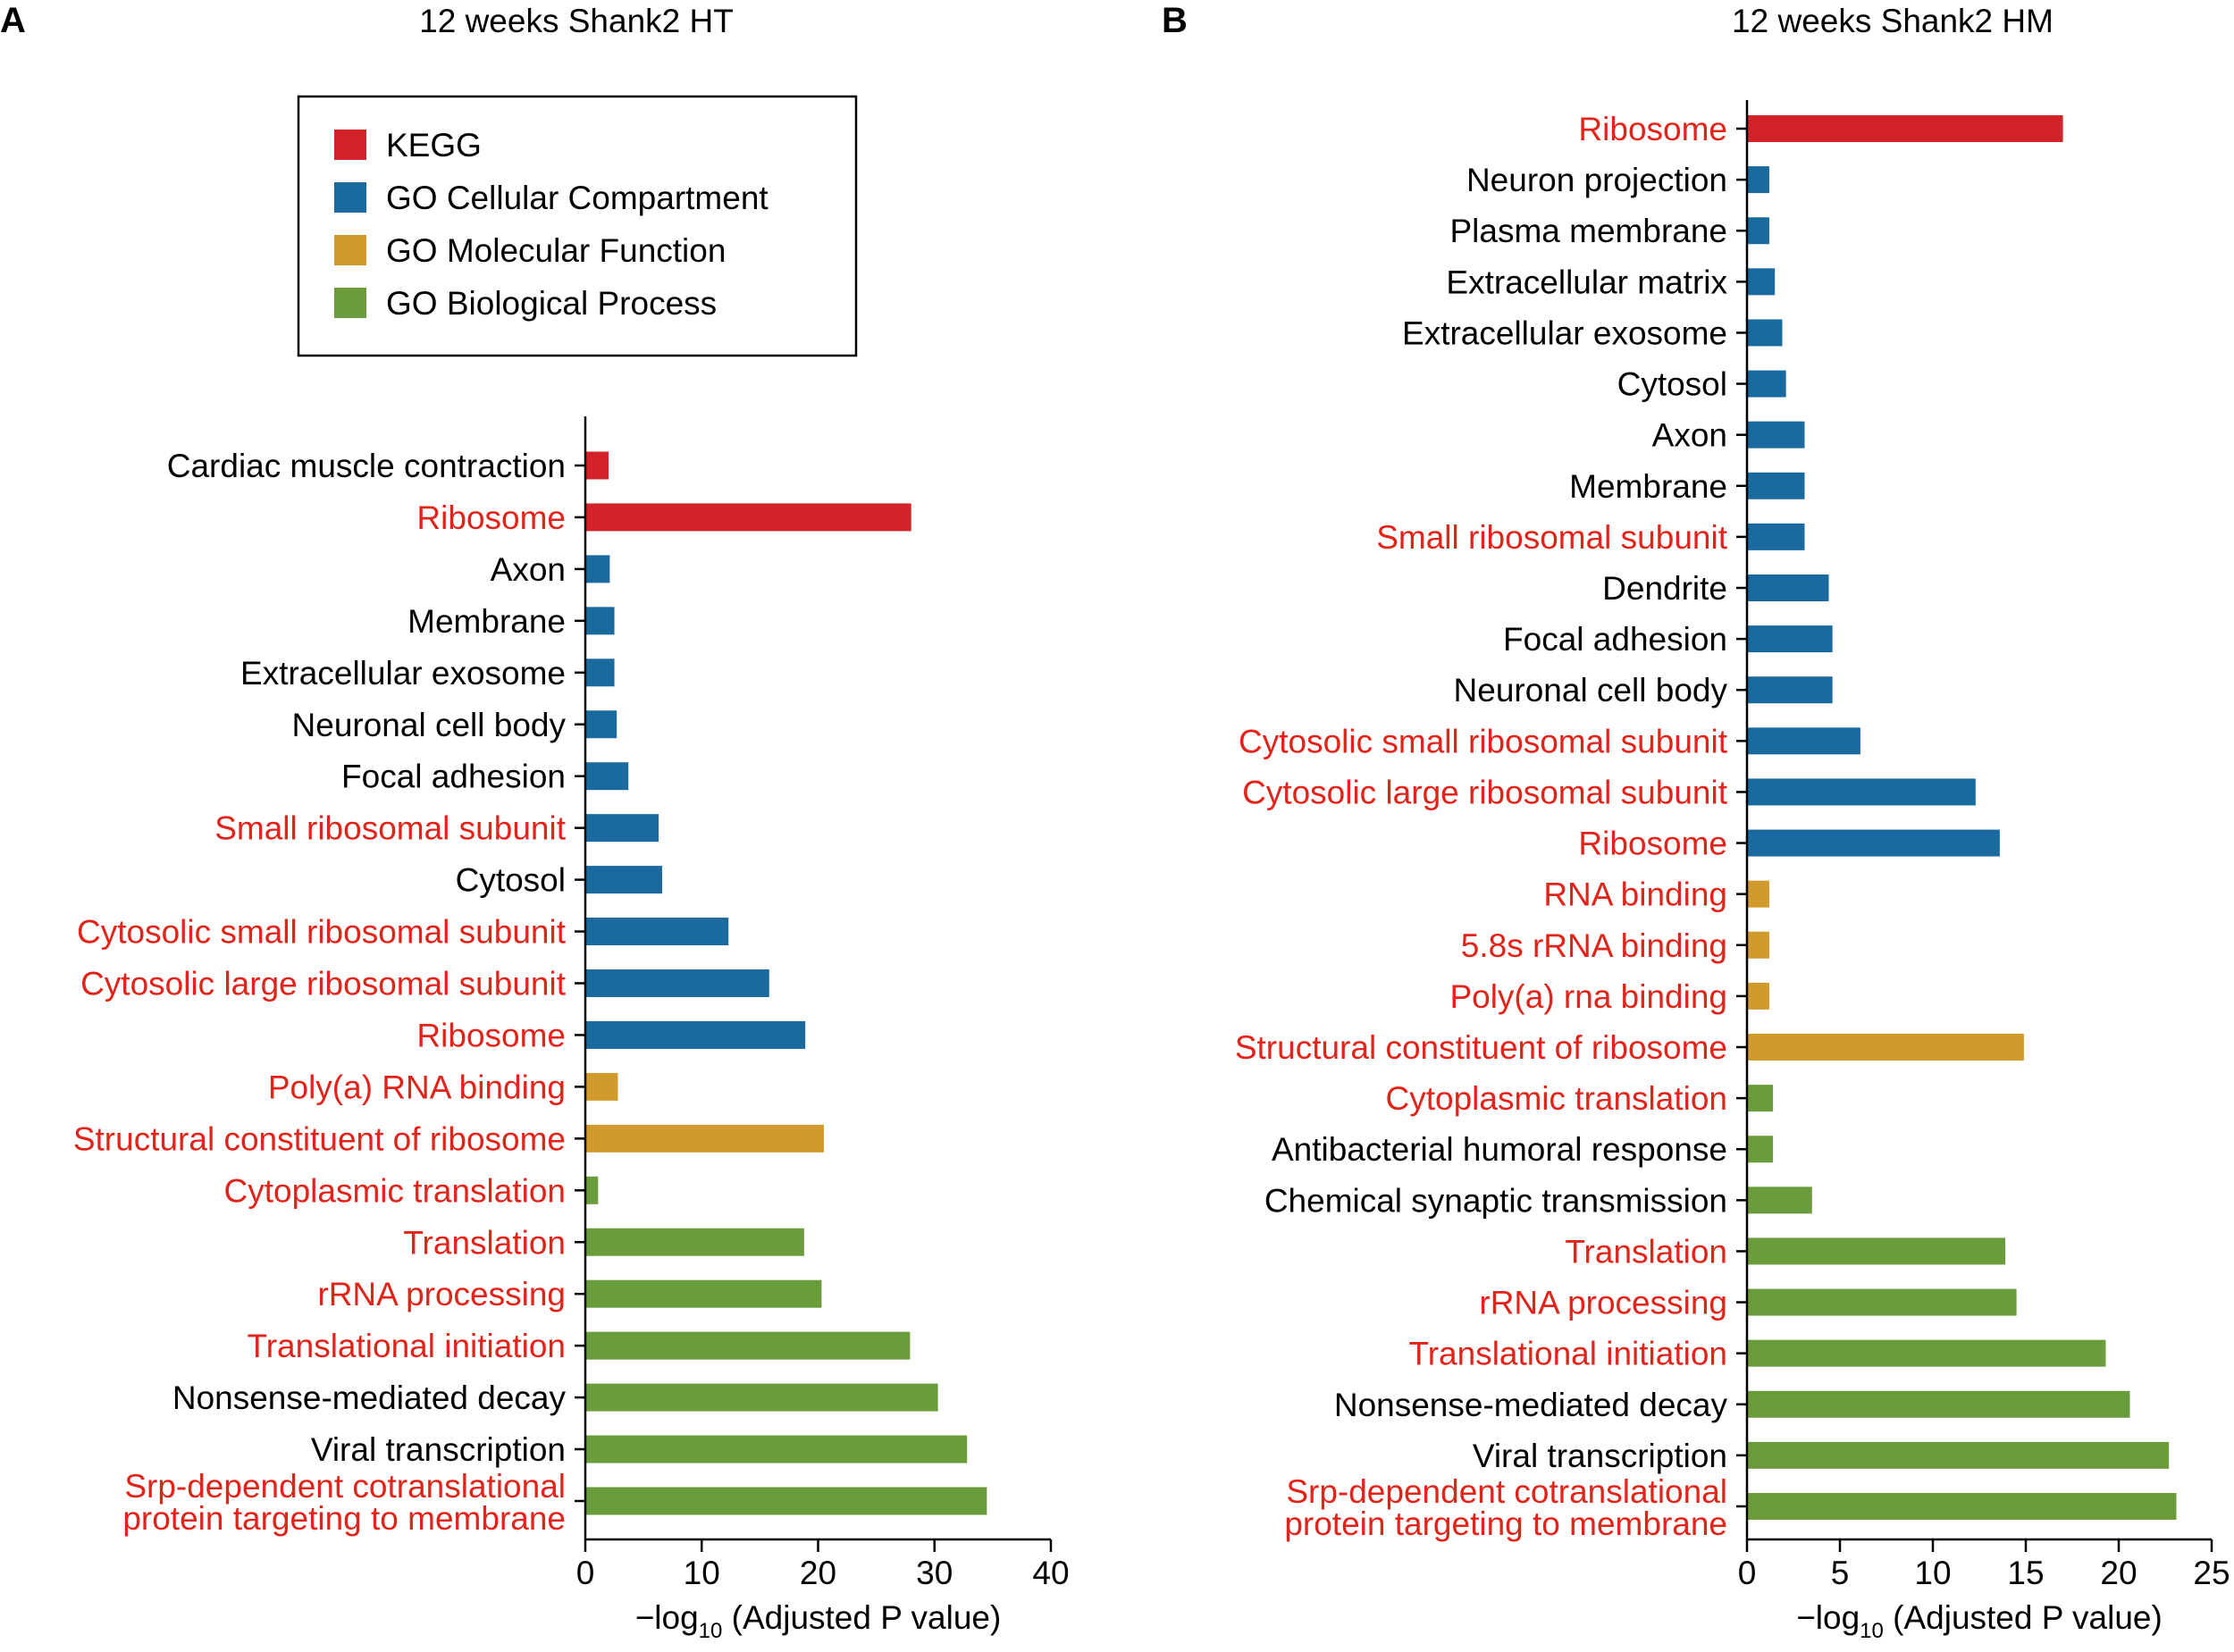  What do you see at coordinates (1596, 180) in the screenshot?
I see `category-label-2: Neuron projection` at bounding box center [1596, 180].